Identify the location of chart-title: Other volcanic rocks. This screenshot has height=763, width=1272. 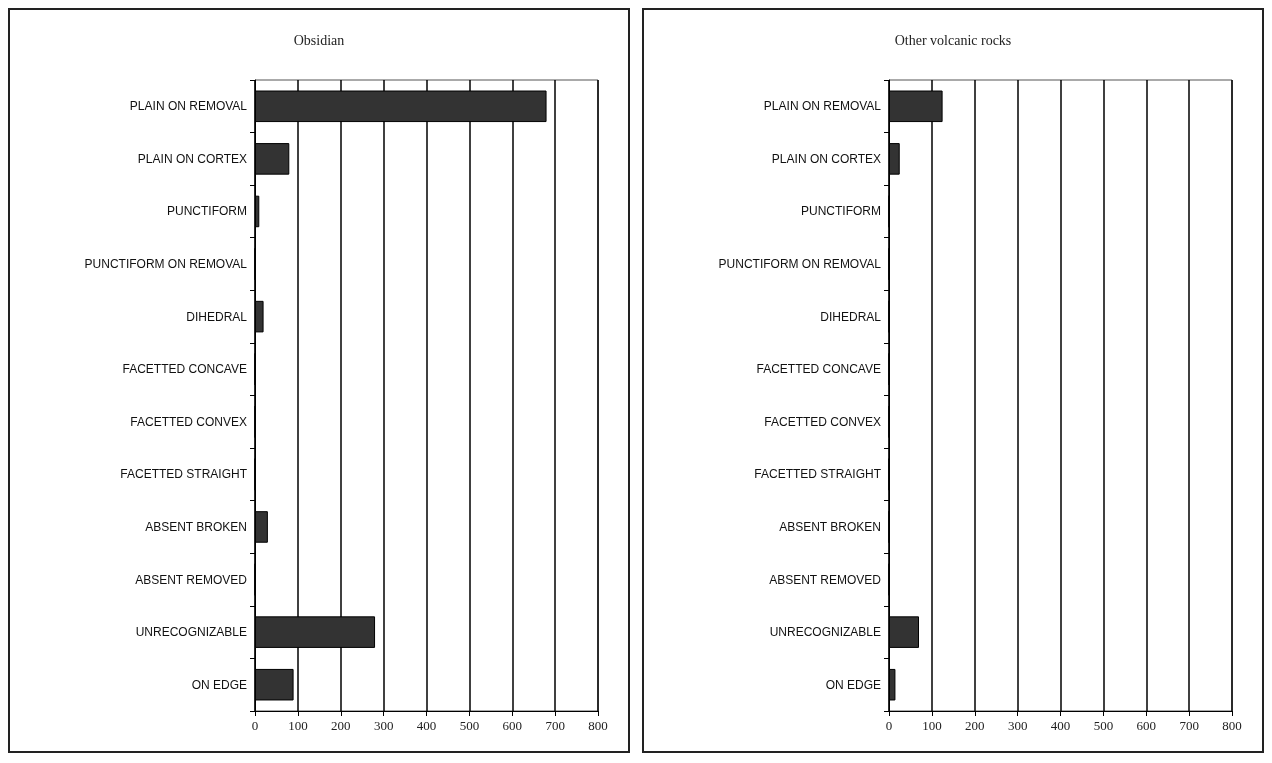
(953, 40).